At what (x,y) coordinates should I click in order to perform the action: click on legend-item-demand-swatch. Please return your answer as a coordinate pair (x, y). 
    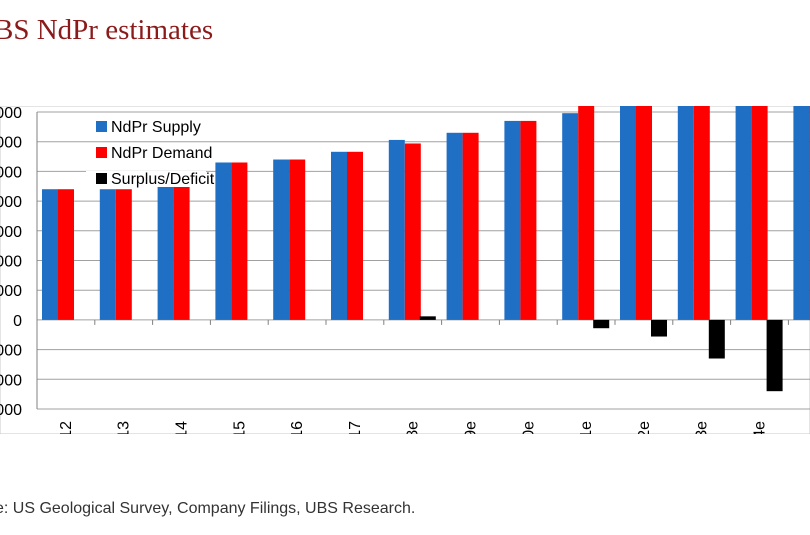
    Looking at the image, I should click on (101, 152).